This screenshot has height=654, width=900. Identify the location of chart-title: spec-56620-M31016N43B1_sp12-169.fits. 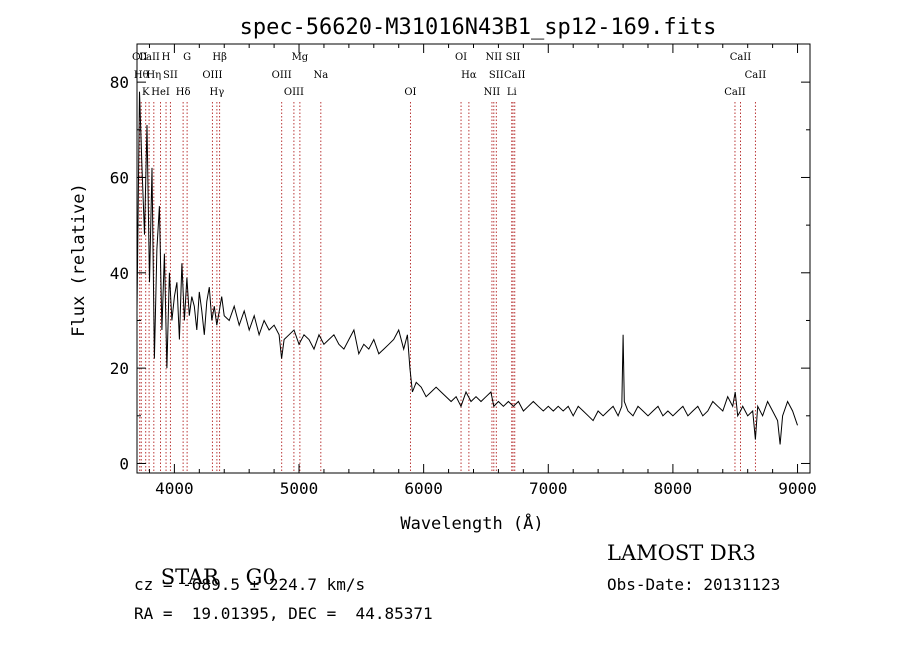
(478, 27).